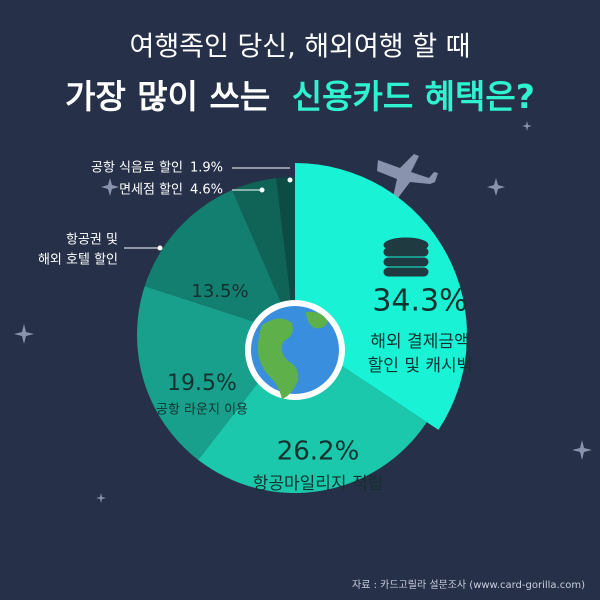 This screenshot has width=600, height=600. I want to click on coins-icon, so click(406, 257).